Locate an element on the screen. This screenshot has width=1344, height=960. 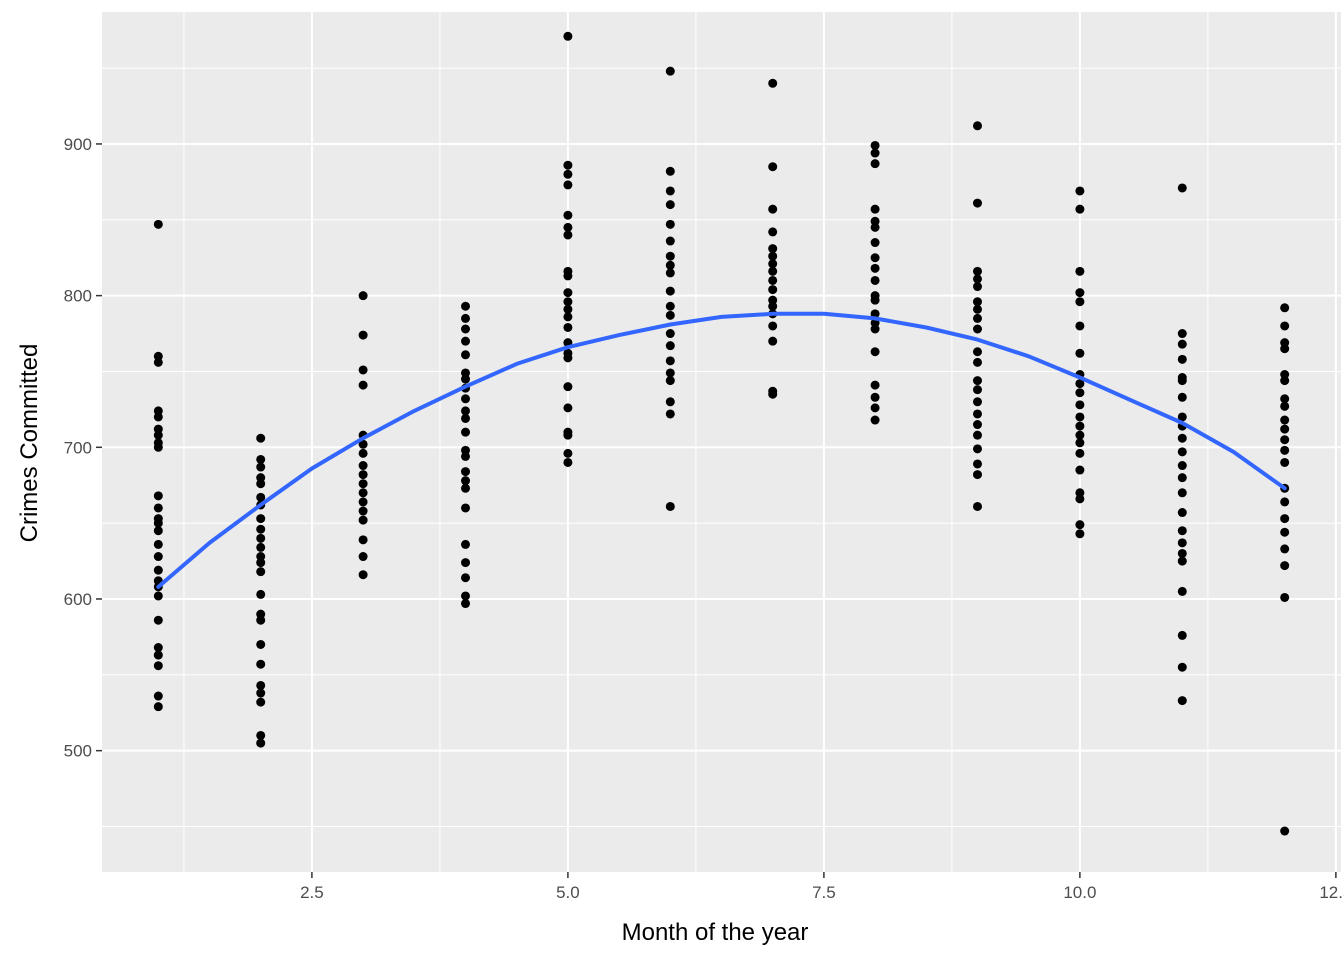
x-tick-label: 5.0 is located at coordinates (568, 892).